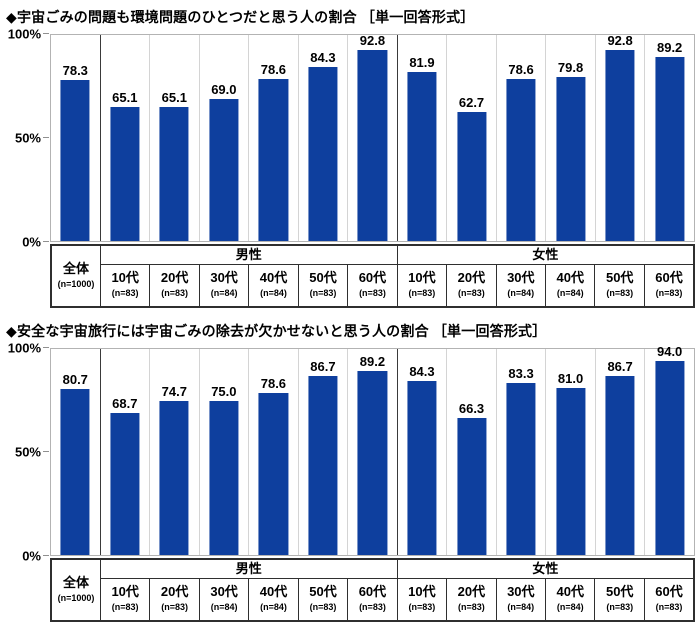 This screenshot has width=700, height=629. Describe the element at coordinates (174, 277) in the screenshot. I see `age-label: 20代` at that location.